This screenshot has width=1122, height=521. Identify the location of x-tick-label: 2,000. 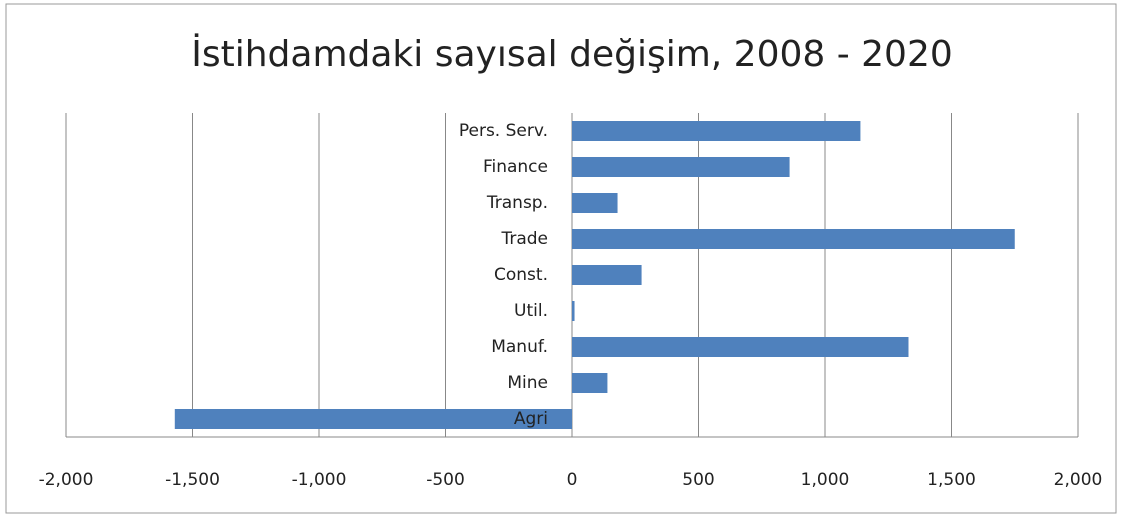
(1078, 480).